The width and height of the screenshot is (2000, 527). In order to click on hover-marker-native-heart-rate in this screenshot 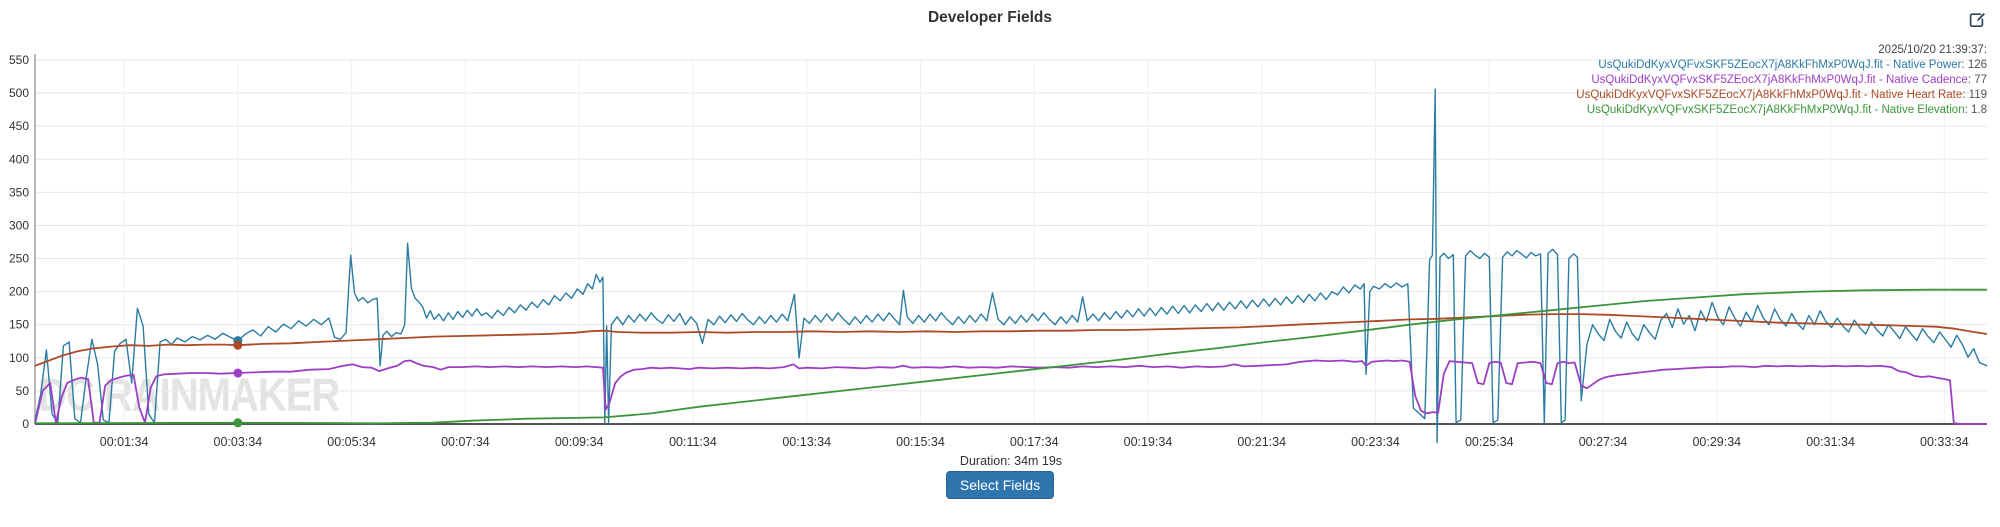, I will do `click(238, 345)`.